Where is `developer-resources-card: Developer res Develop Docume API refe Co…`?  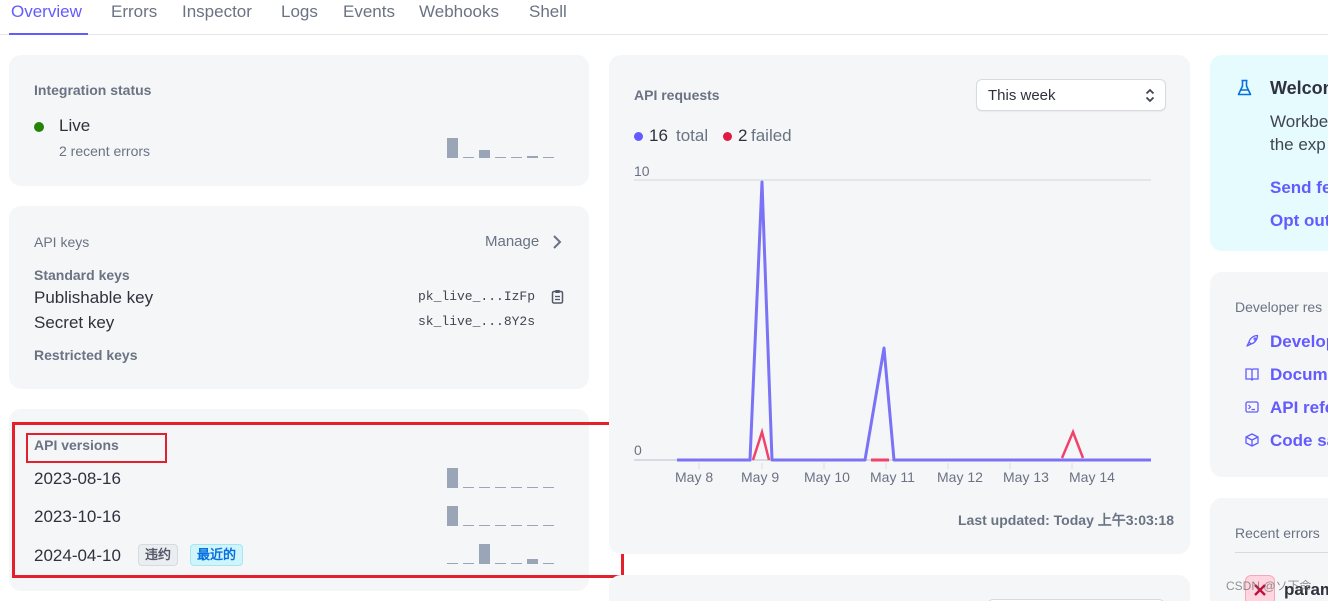 developer-resources-card: Developer res Develop Docume API refe Co… is located at coordinates (1269, 374).